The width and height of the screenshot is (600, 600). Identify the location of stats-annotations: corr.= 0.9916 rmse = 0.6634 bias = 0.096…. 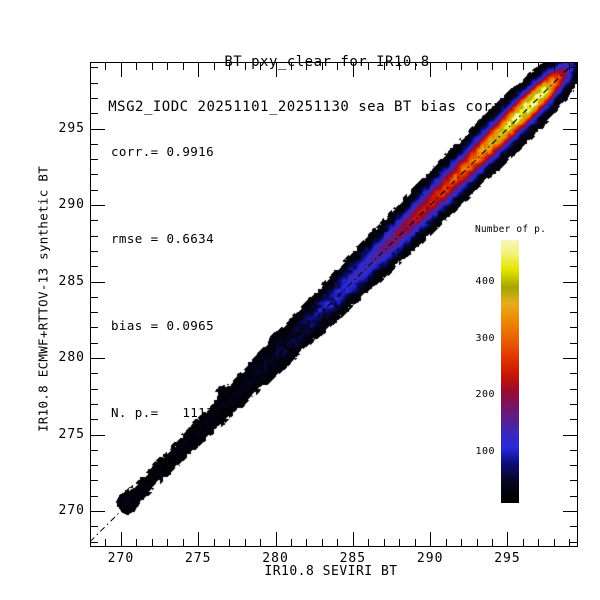
(170, 267).